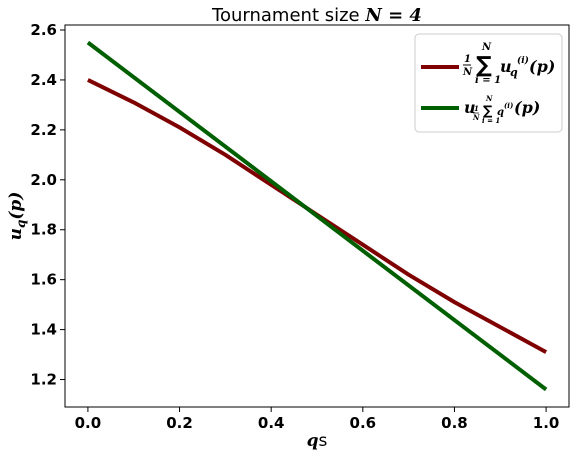  What do you see at coordinates (43, 30) in the screenshot?
I see `y-tick-label: 2.6` at bounding box center [43, 30].